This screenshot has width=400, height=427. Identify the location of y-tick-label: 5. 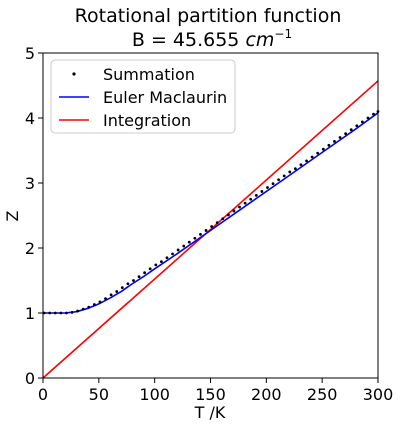
(30, 53).